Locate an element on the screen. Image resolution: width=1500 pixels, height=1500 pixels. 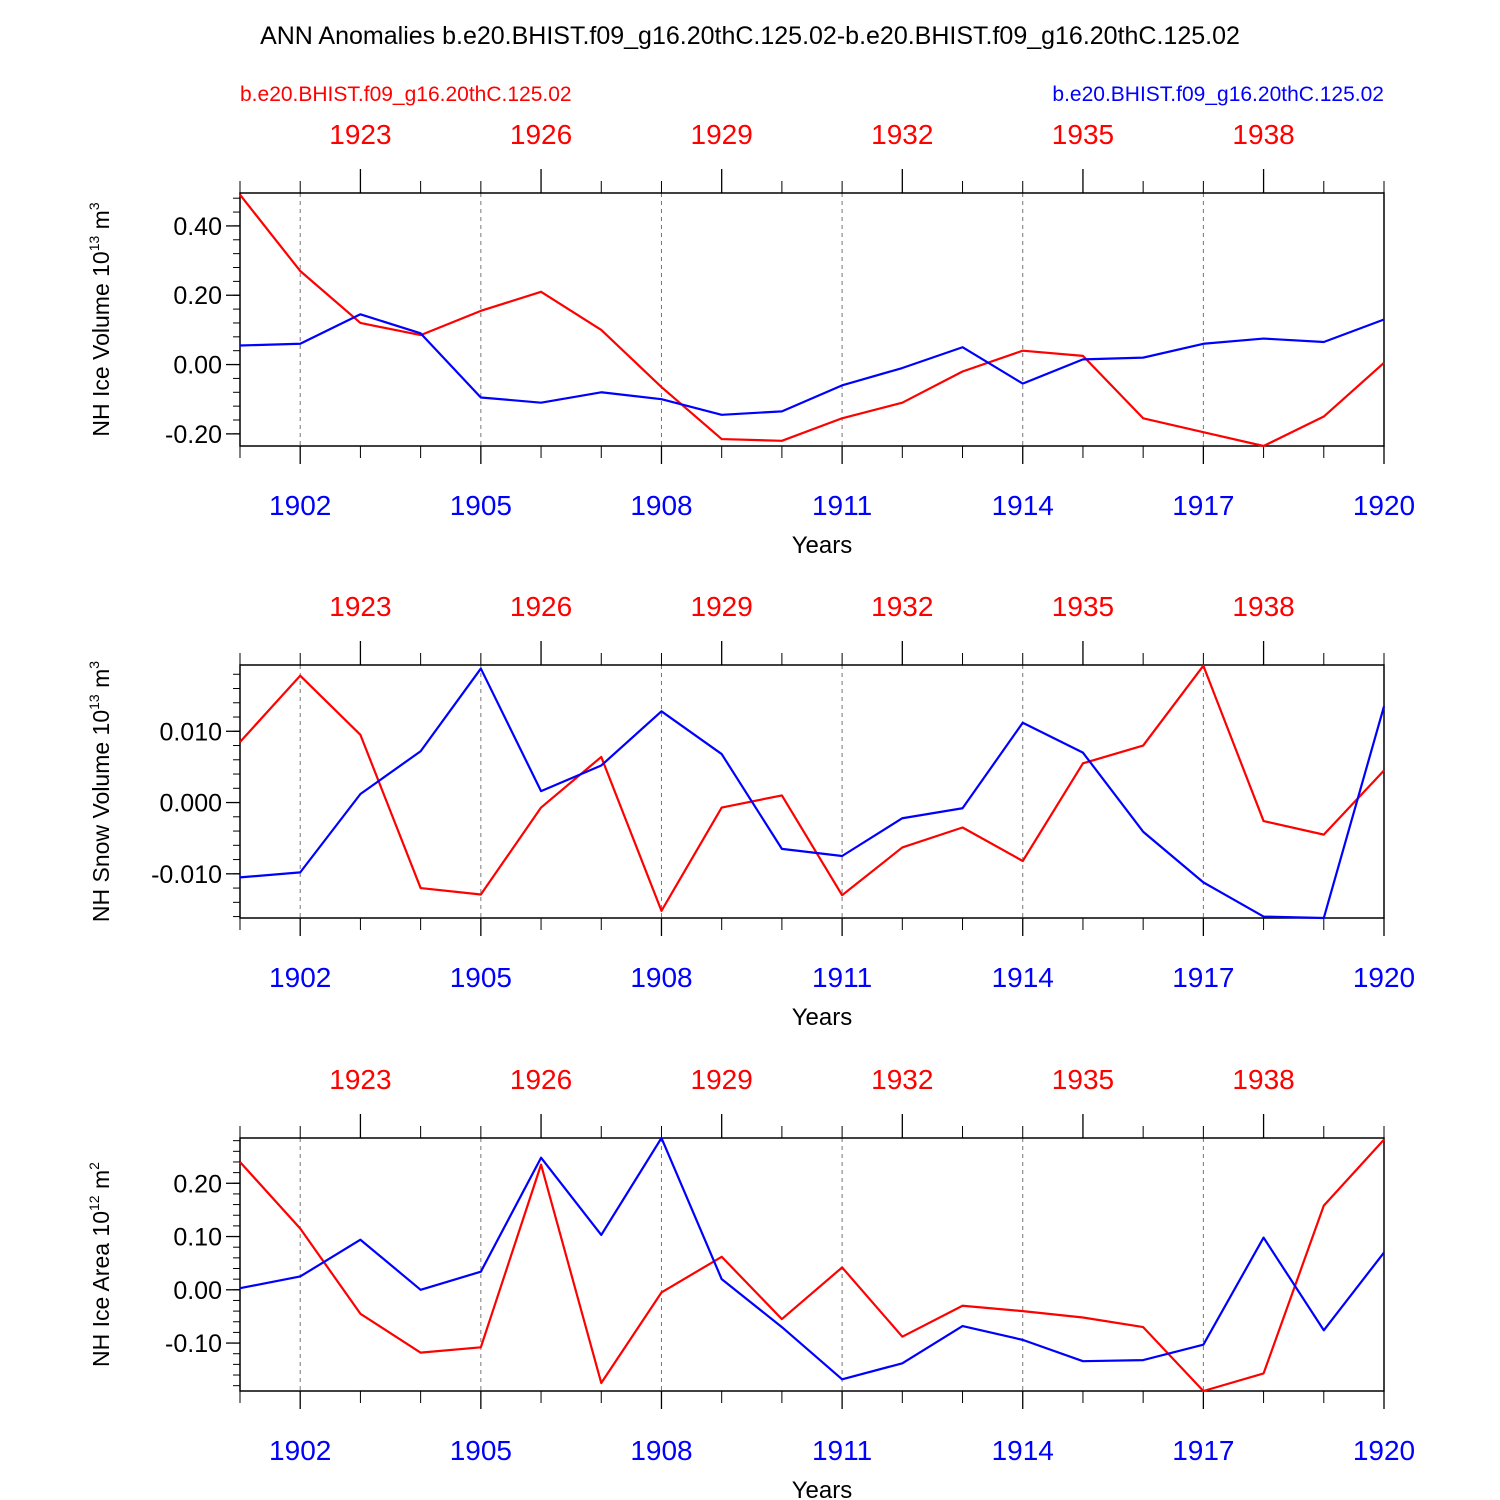
y-axis-title: NH Ice Volume 1013 m3 is located at coordinates (100, 319).